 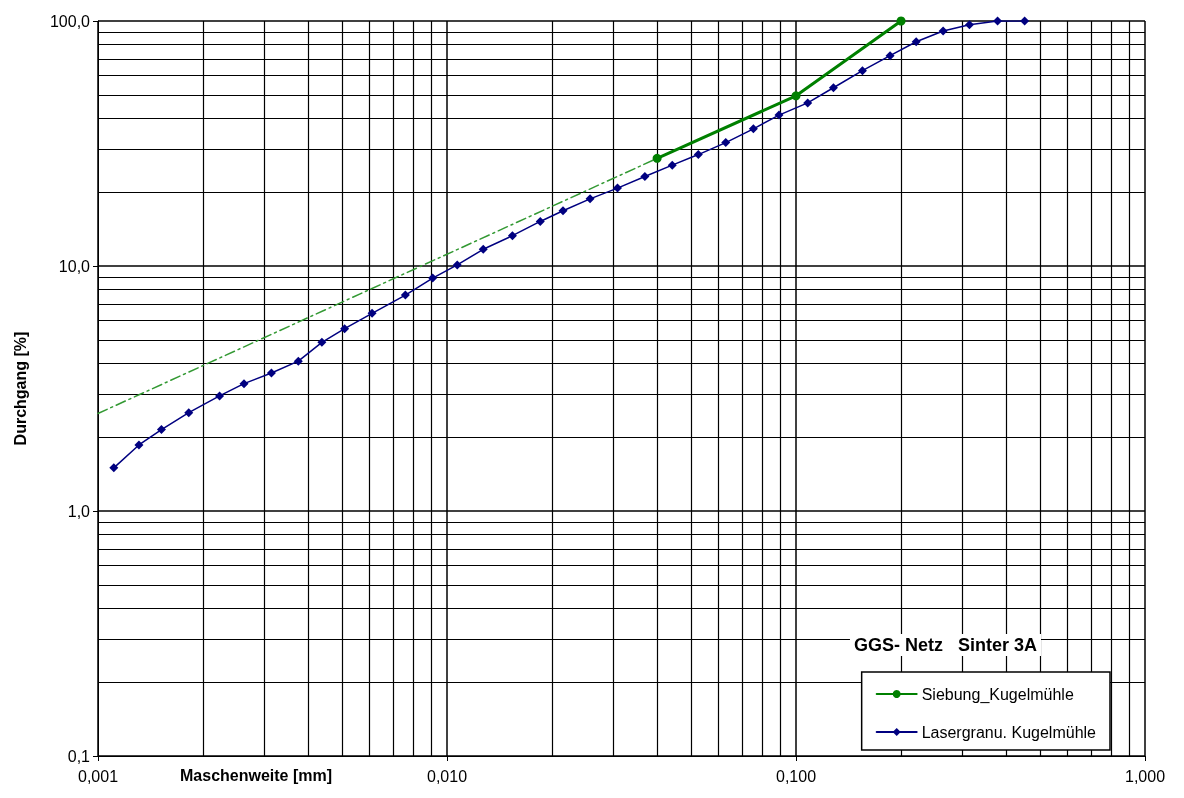 What do you see at coordinates (945, 645) in the screenshot?
I see `legend-title: GGS- Netz Sinter 3A` at bounding box center [945, 645].